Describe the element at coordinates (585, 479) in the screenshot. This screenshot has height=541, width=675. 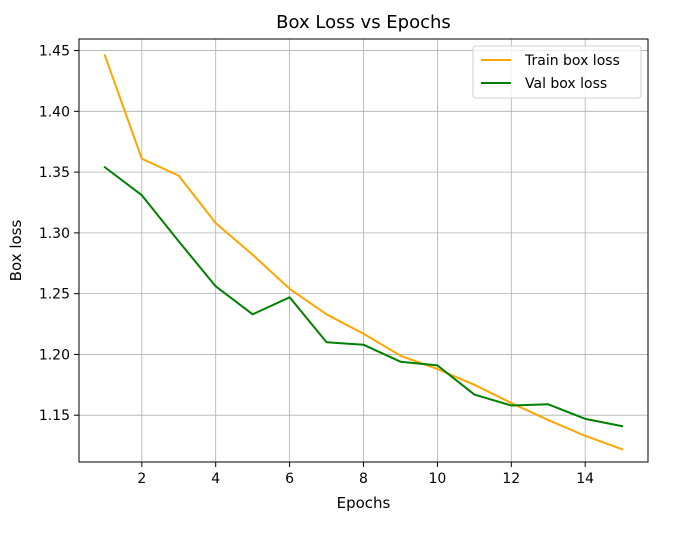
I see `x-tick-label: 14` at that location.